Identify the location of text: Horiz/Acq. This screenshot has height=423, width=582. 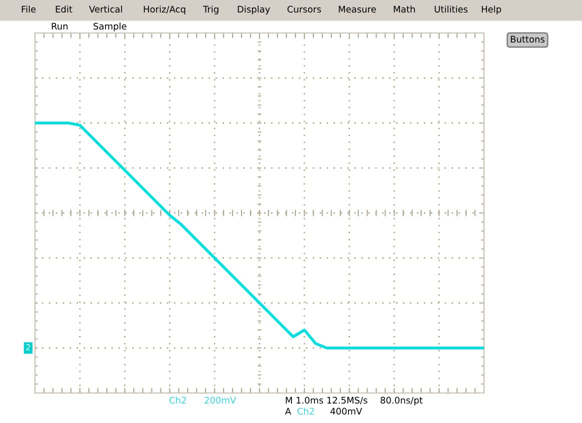
(165, 10).